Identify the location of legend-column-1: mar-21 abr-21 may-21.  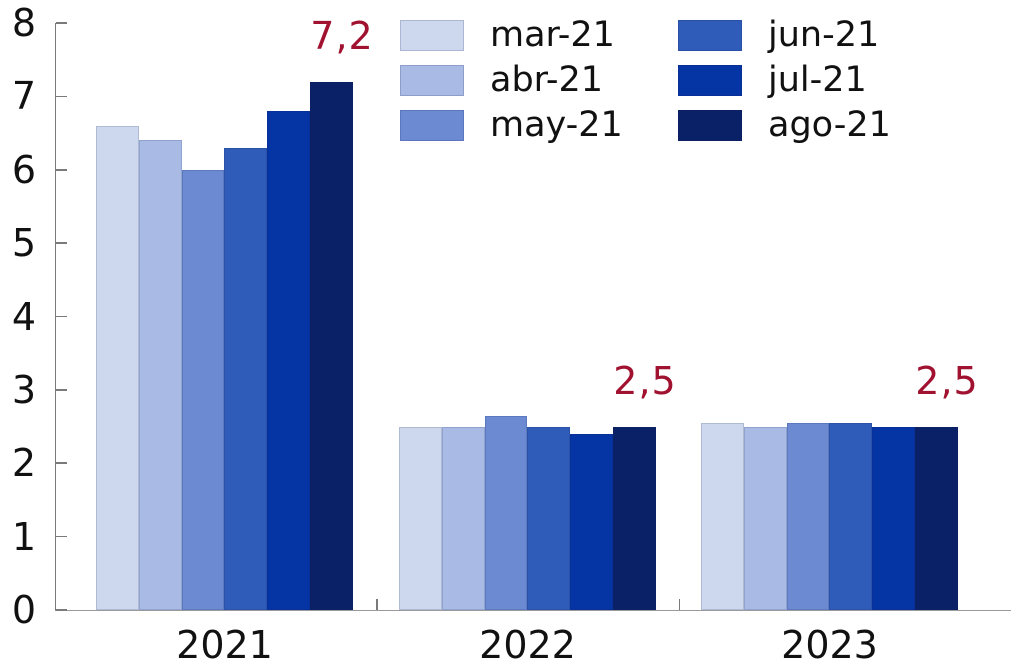
(511, 79).